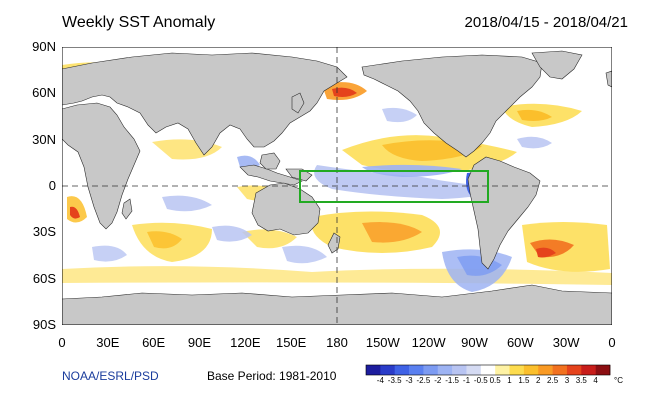 The image size is (650, 406). What do you see at coordinates (382, 342) in the screenshot?
I see `lon-label: 150W` at bounding box center [382, 342].